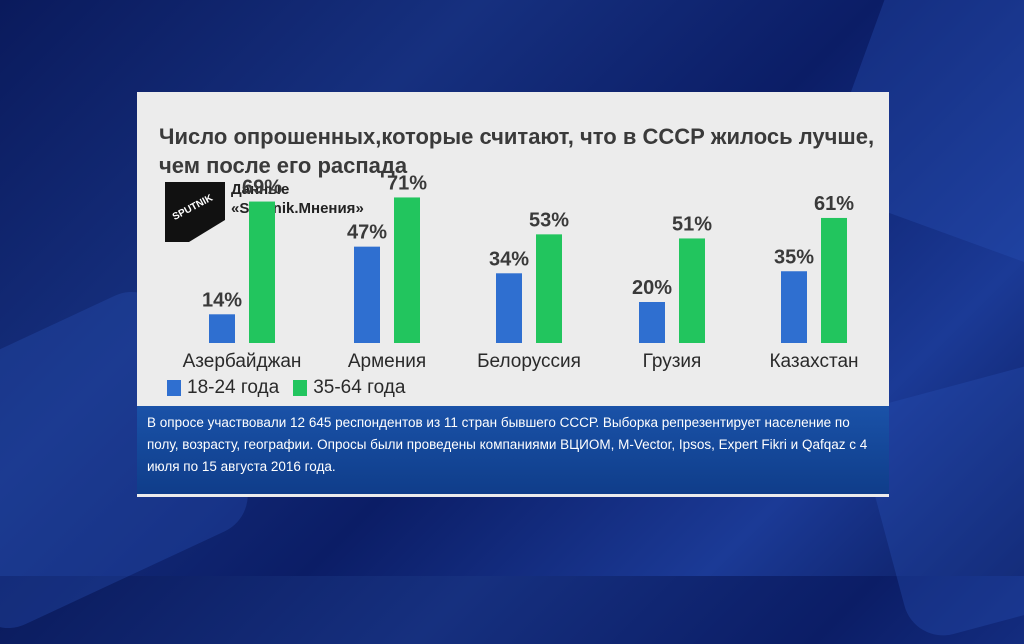  Describe the element at coordinates (509, 259) in the screenshot. I see `bar-value-label: 34%` at that location.